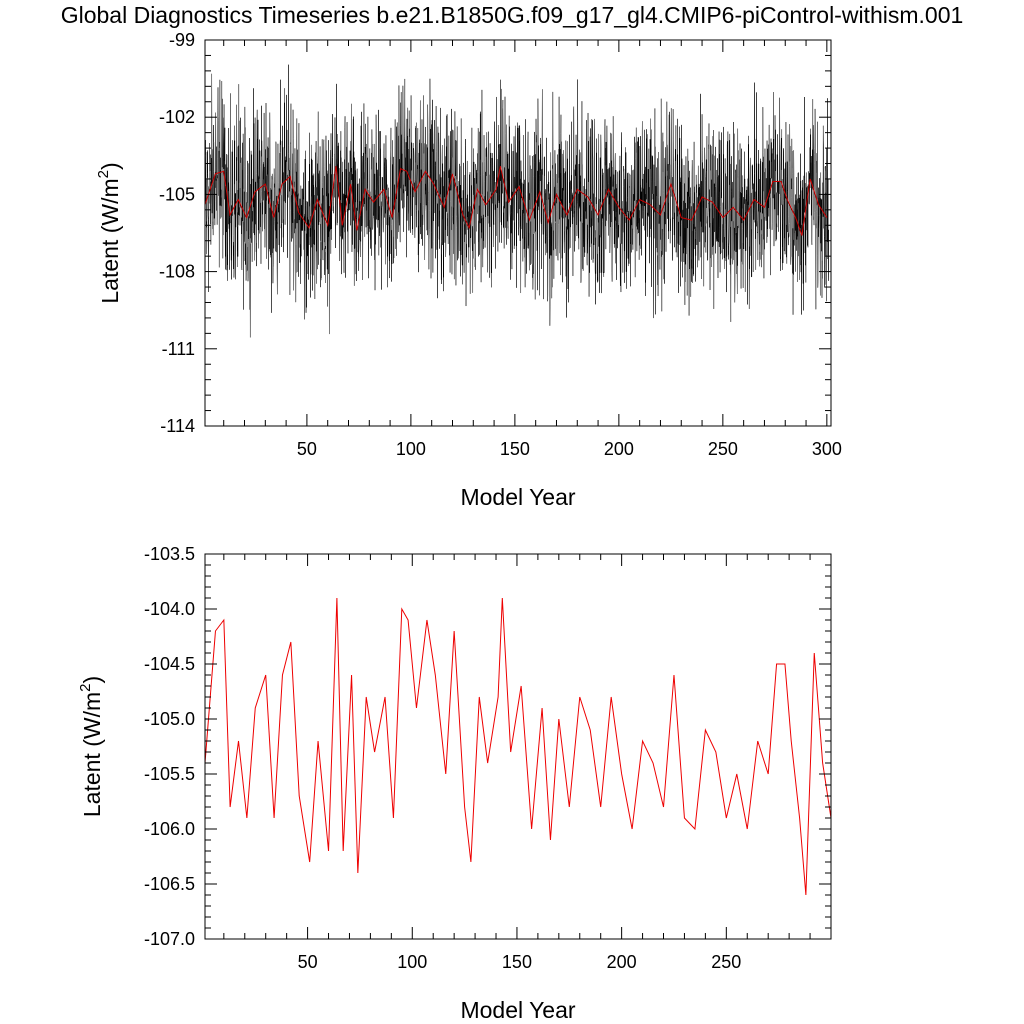 This screenshot has height=1024, width=1024. Describe the element at coordinates (110, 240) in the screenshot. I see `top-y-axis-title-main: Latent (W/m` at that location.